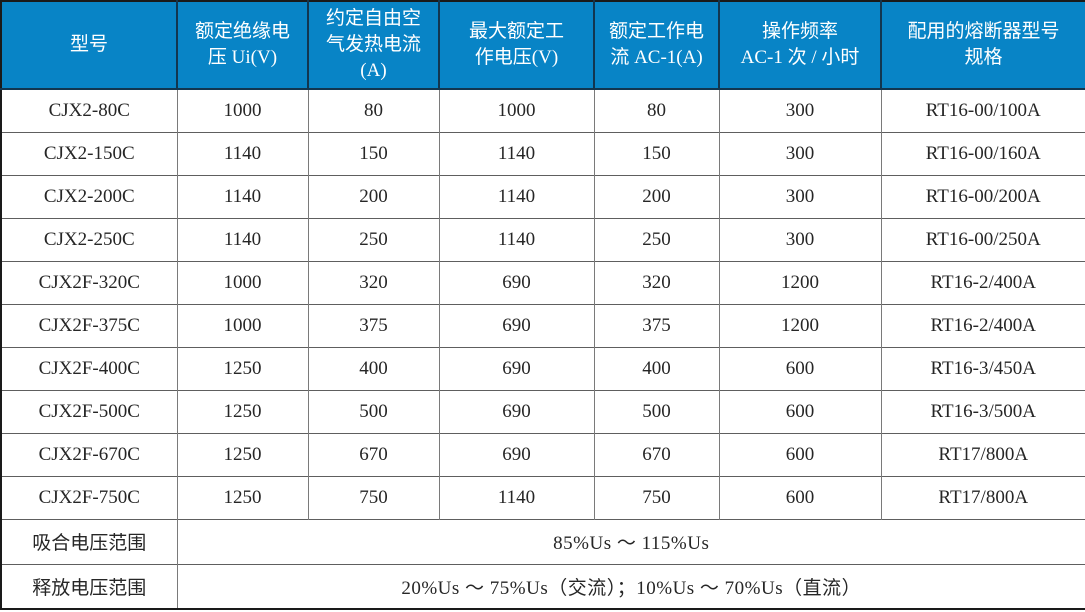 This screenshot has height=612, width=1085. What do you see at coordinates (89, 153) in the screenshot?
I see `model-cell: CJX2-150C` at bounding box center [89, 153].